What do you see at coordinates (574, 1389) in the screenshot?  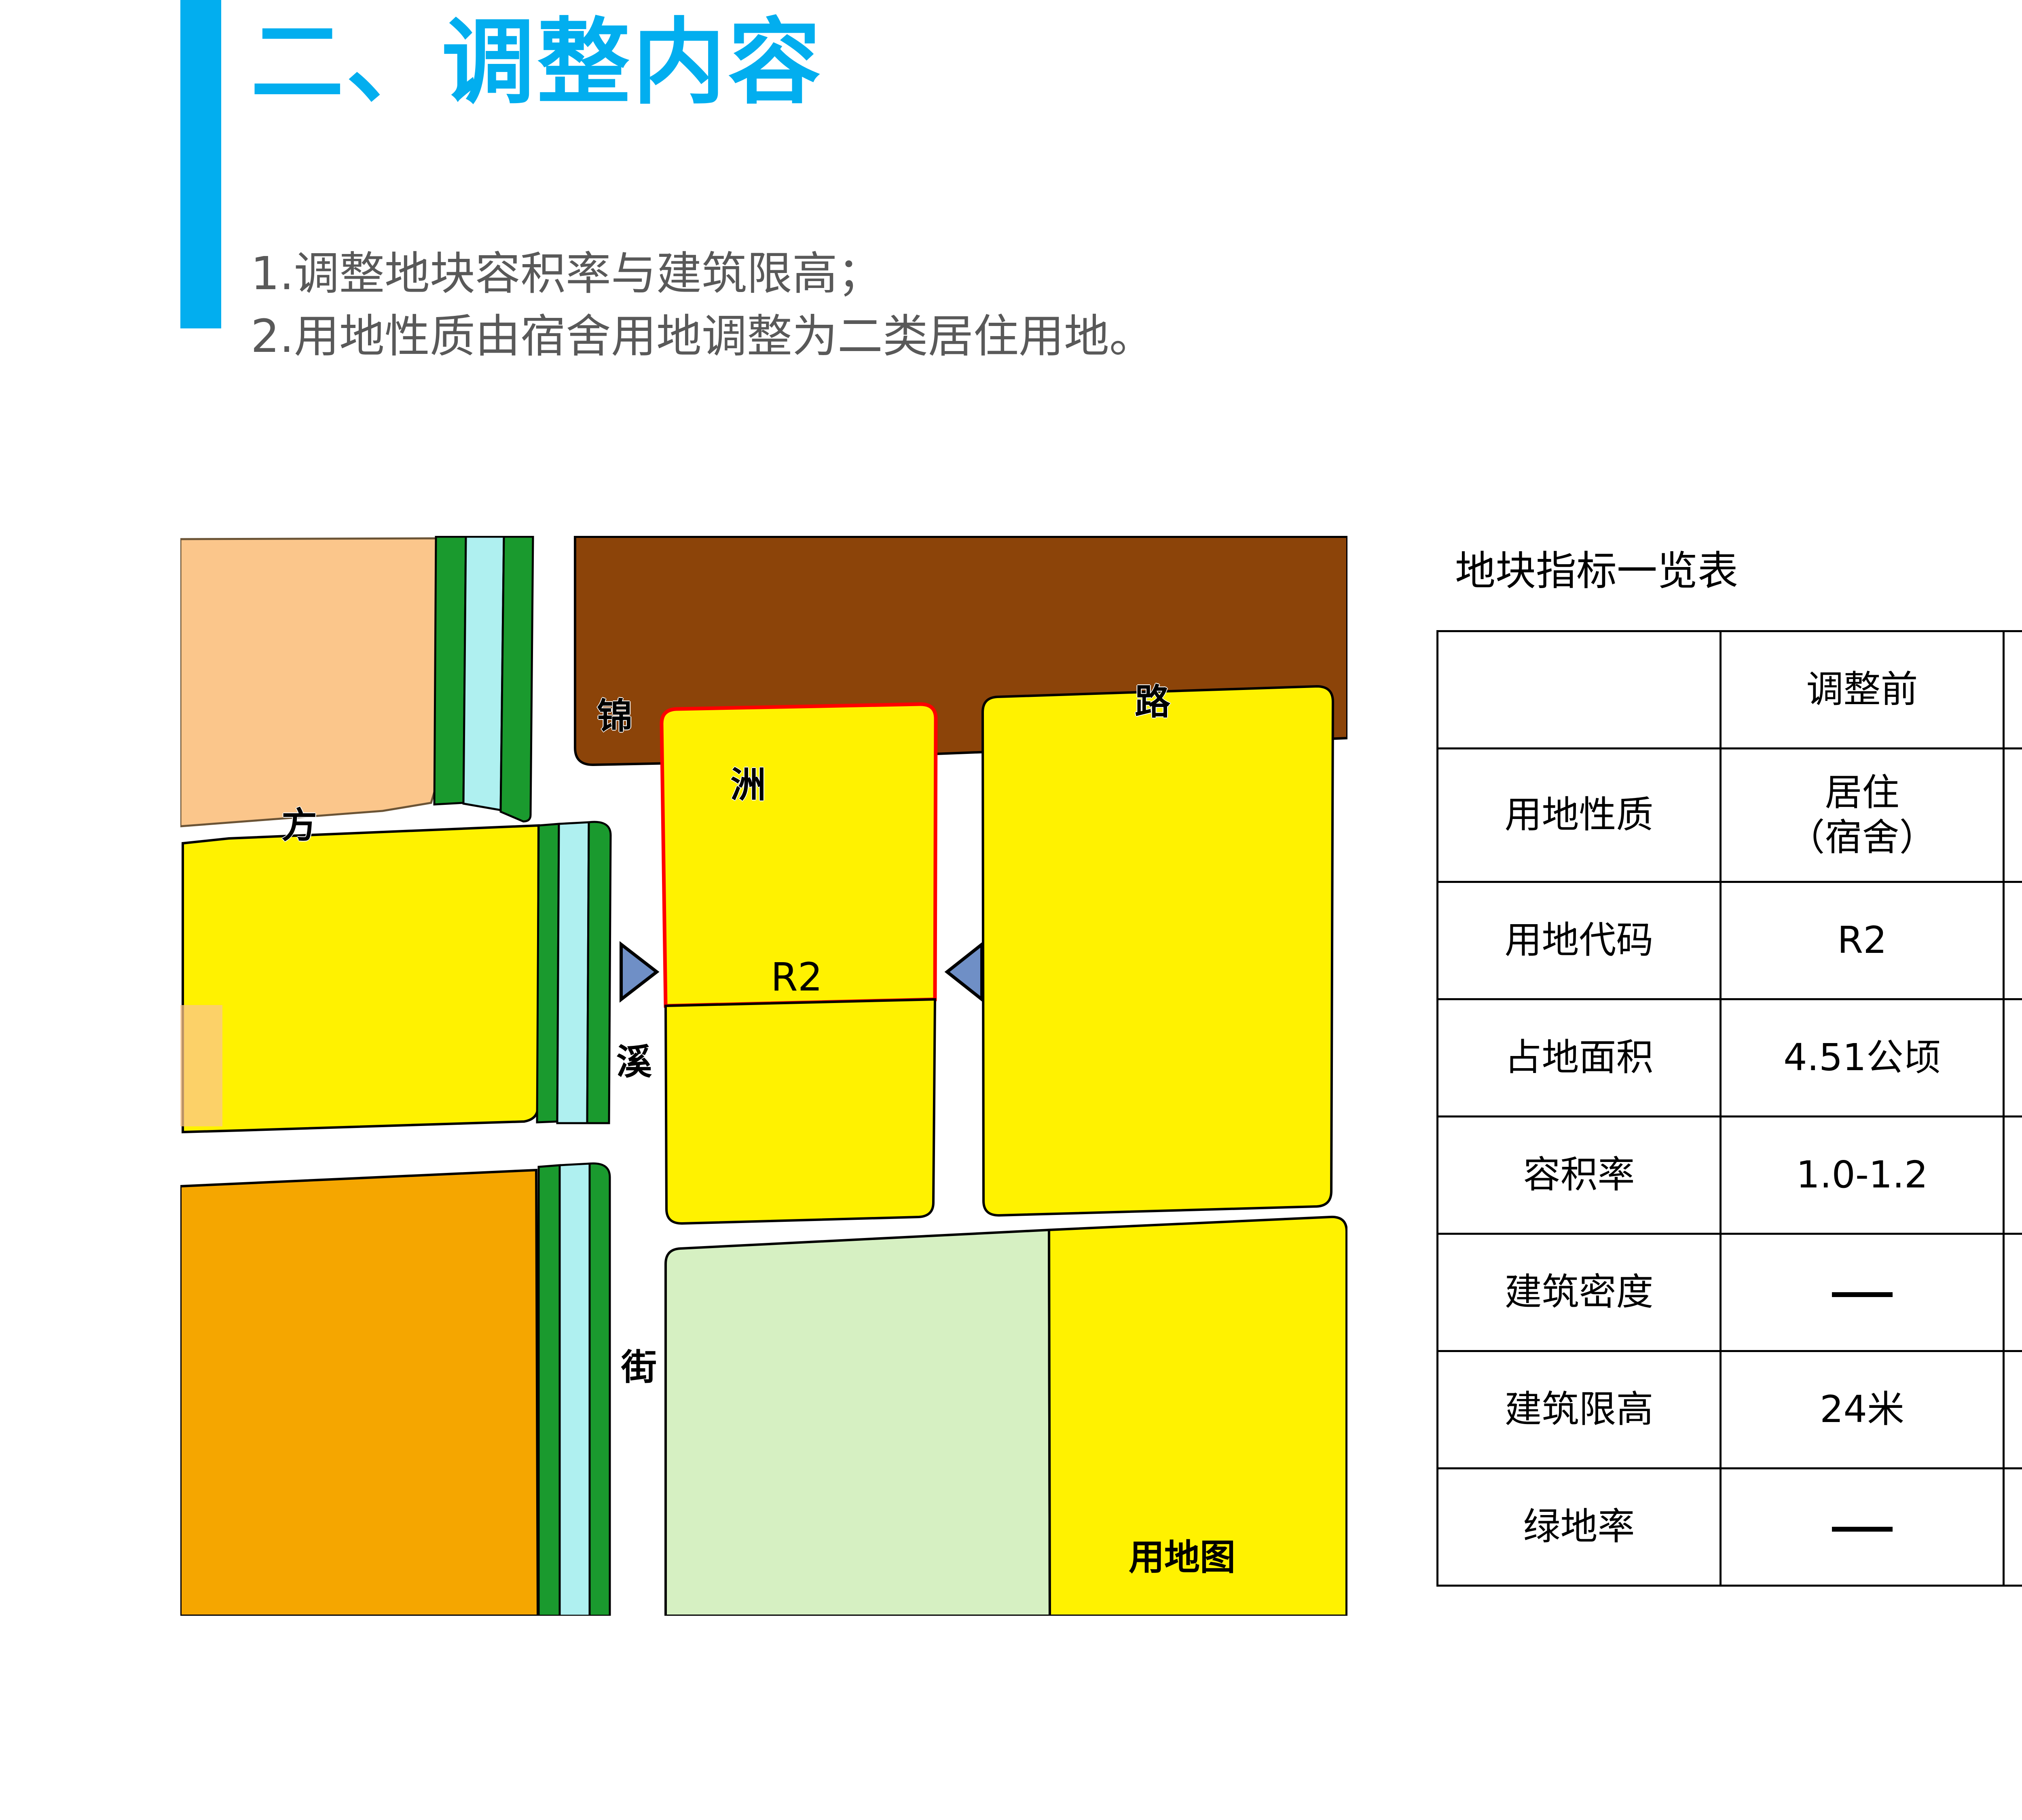 I see `stream-bottom` at bounding box center [574, 1389].